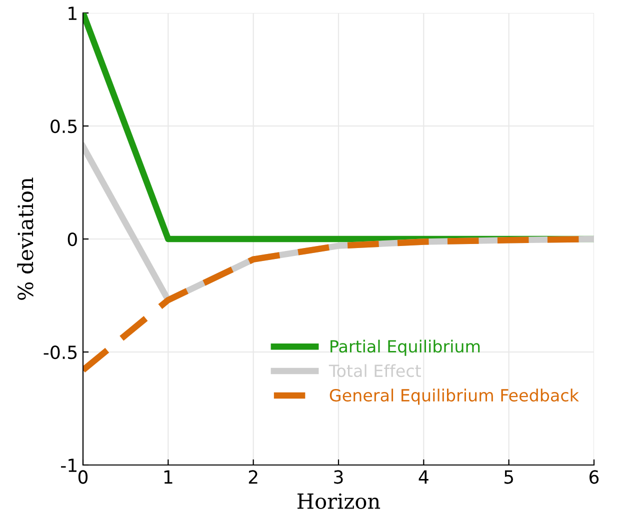 This screenshot has height=521, width=620. Describe the element at coordinates (72, 239) in the screenshot. I see `y-tick-label: 0` at that location.